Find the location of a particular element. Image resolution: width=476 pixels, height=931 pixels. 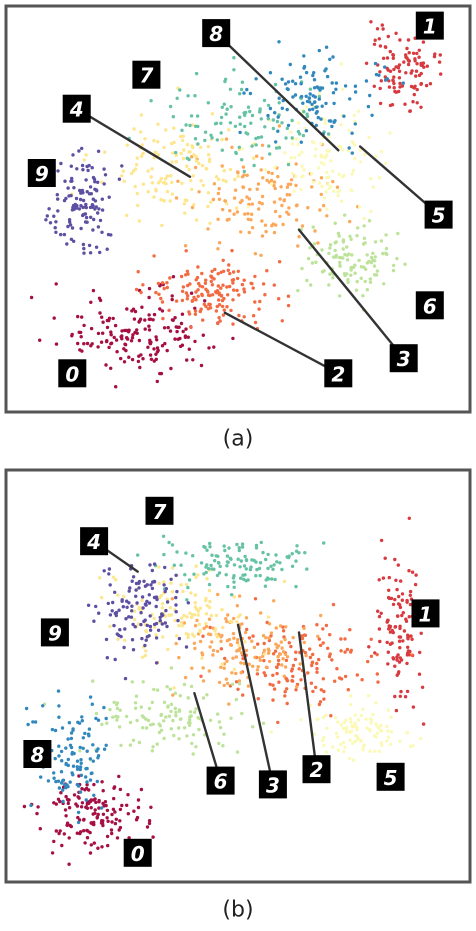

digit-badge-label: 7 is located at coordinates (160, 512).